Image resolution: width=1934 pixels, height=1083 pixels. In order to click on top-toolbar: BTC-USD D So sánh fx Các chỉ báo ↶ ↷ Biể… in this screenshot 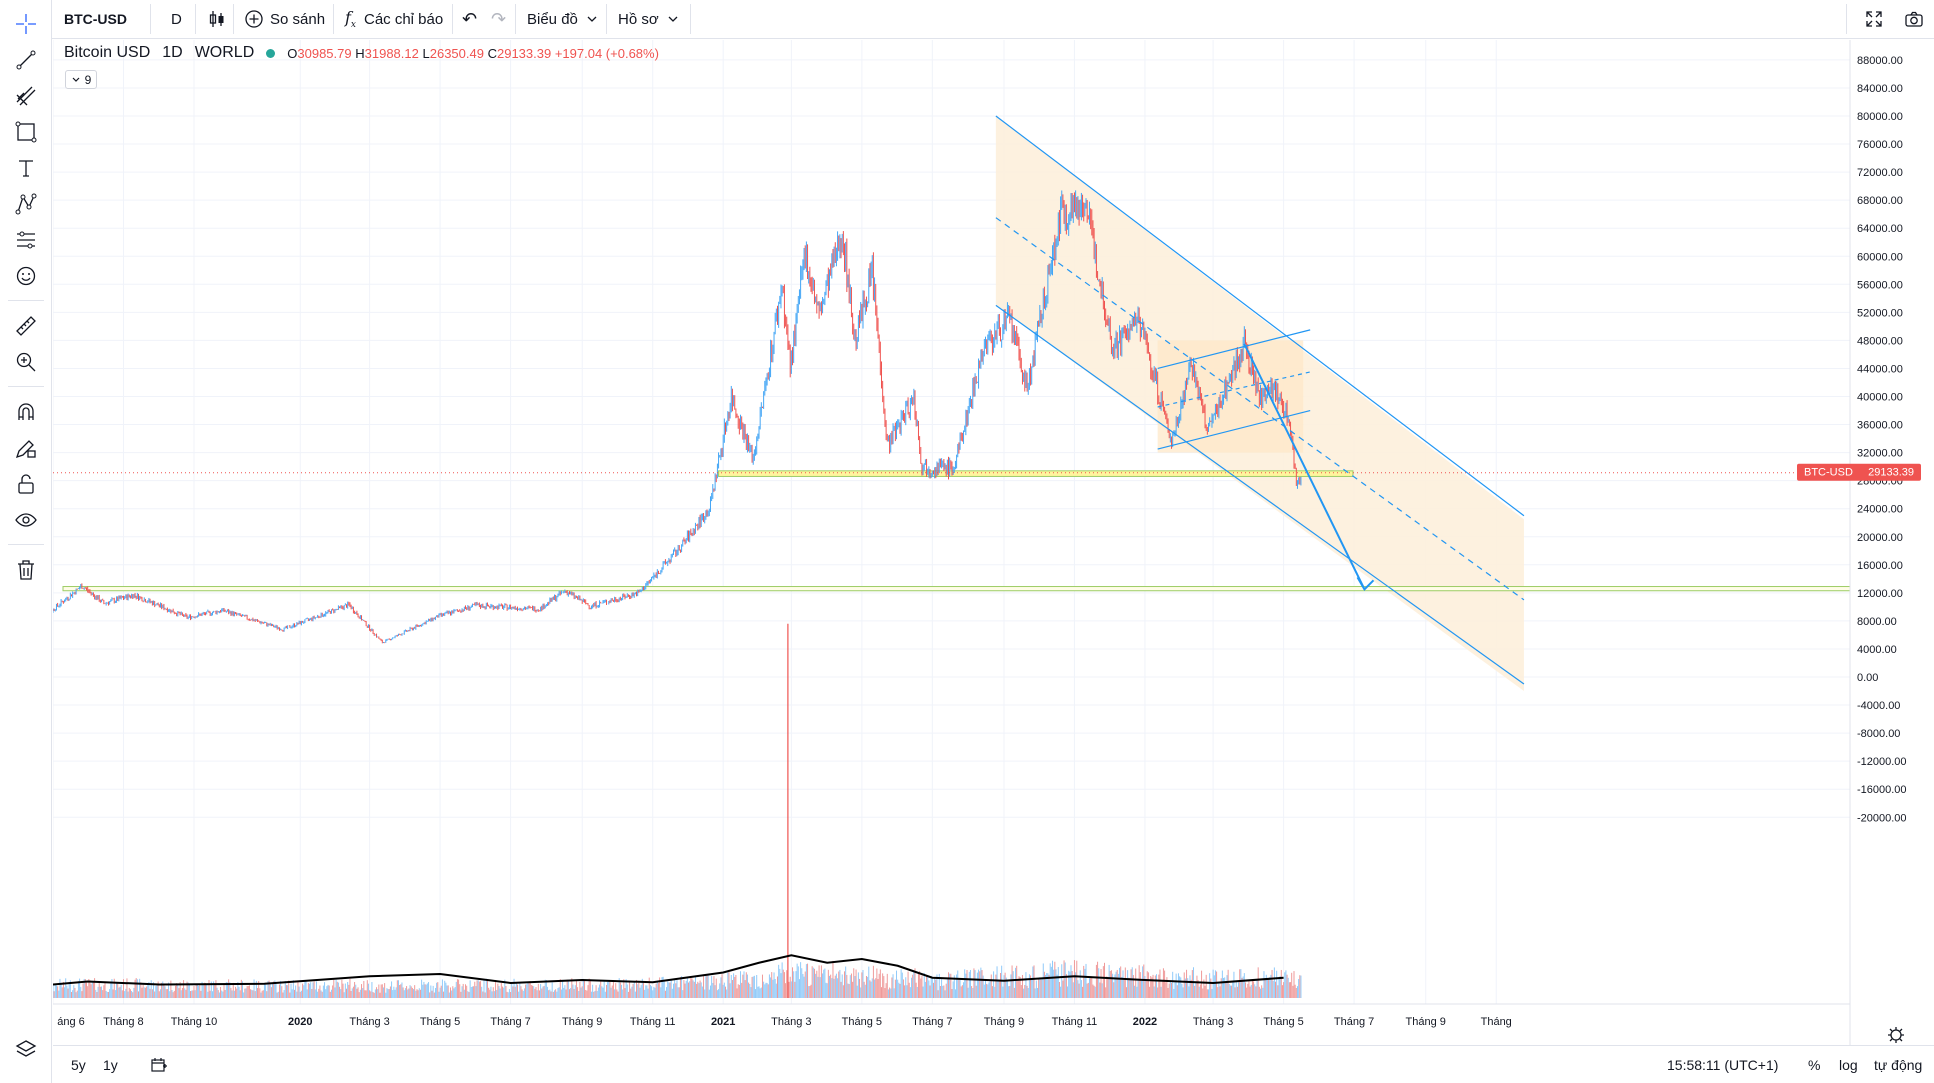, I will do `click(967, 19)`.